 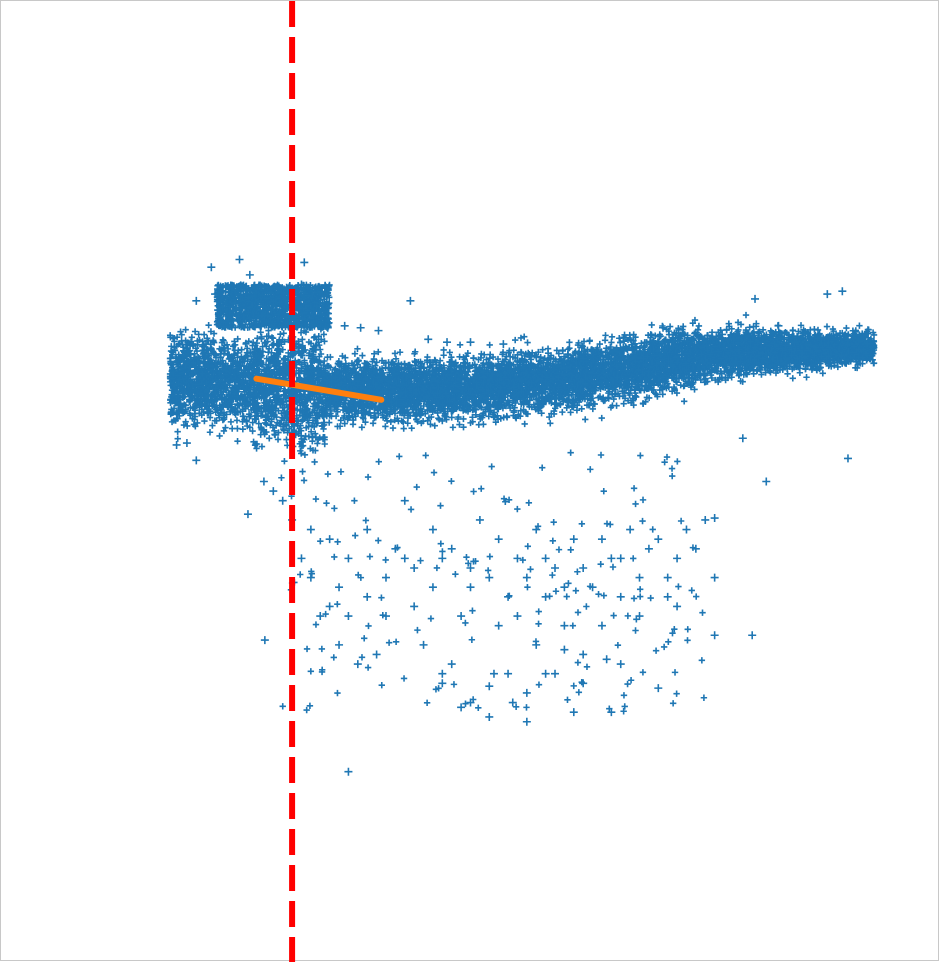 What do you see at coordinates (319, 389) in the screenshot?
I see `fit-line` at bounding box center [319, 389].